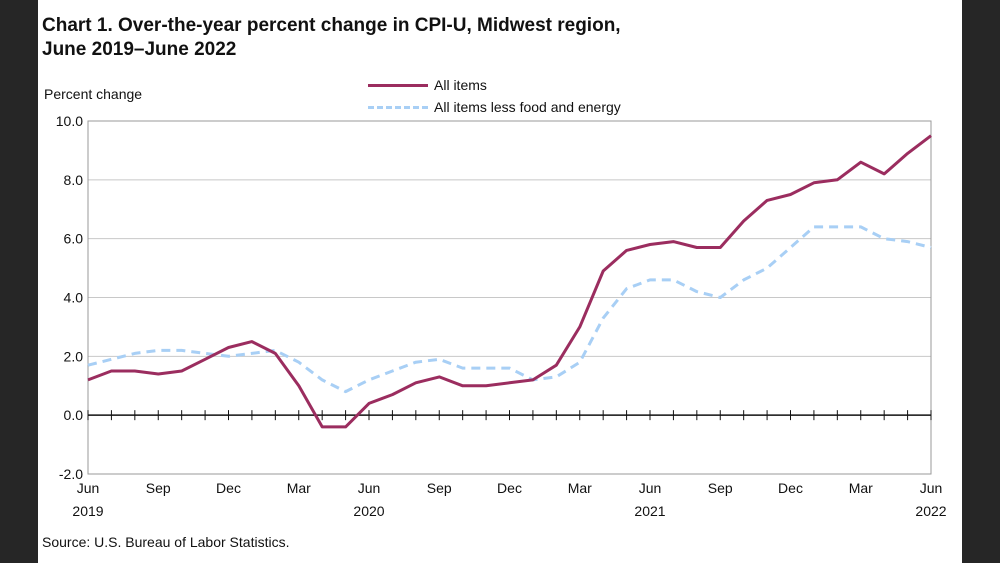  I want to click on y-tick-label: 10.0, so click(69, 121).